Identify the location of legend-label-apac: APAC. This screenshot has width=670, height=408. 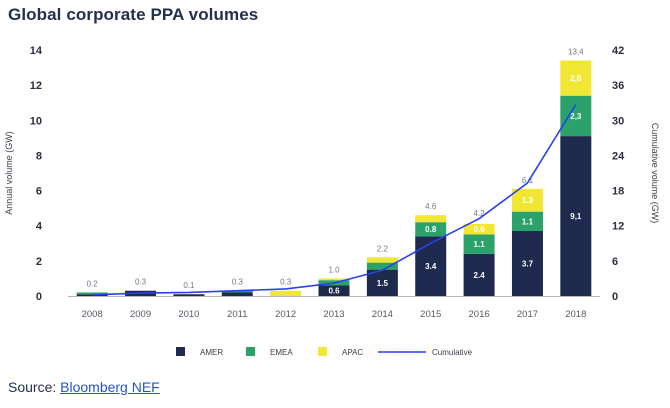
(352, 352).